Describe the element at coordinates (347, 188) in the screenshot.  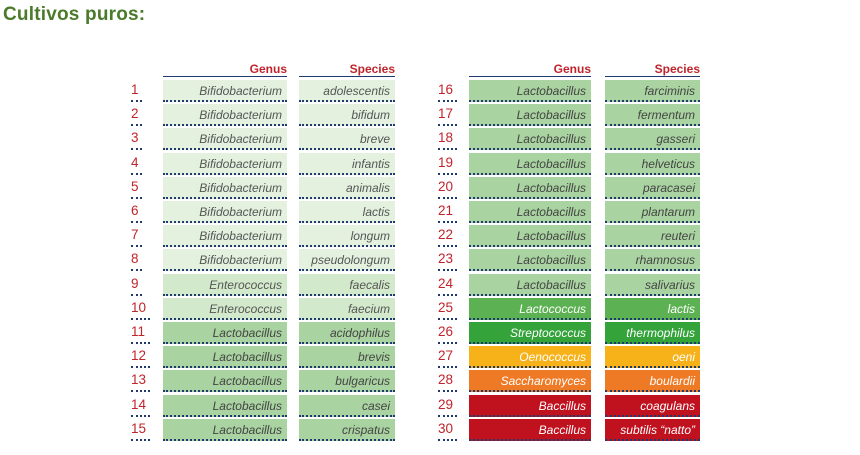
I see `species-cell: animalis` at that location.